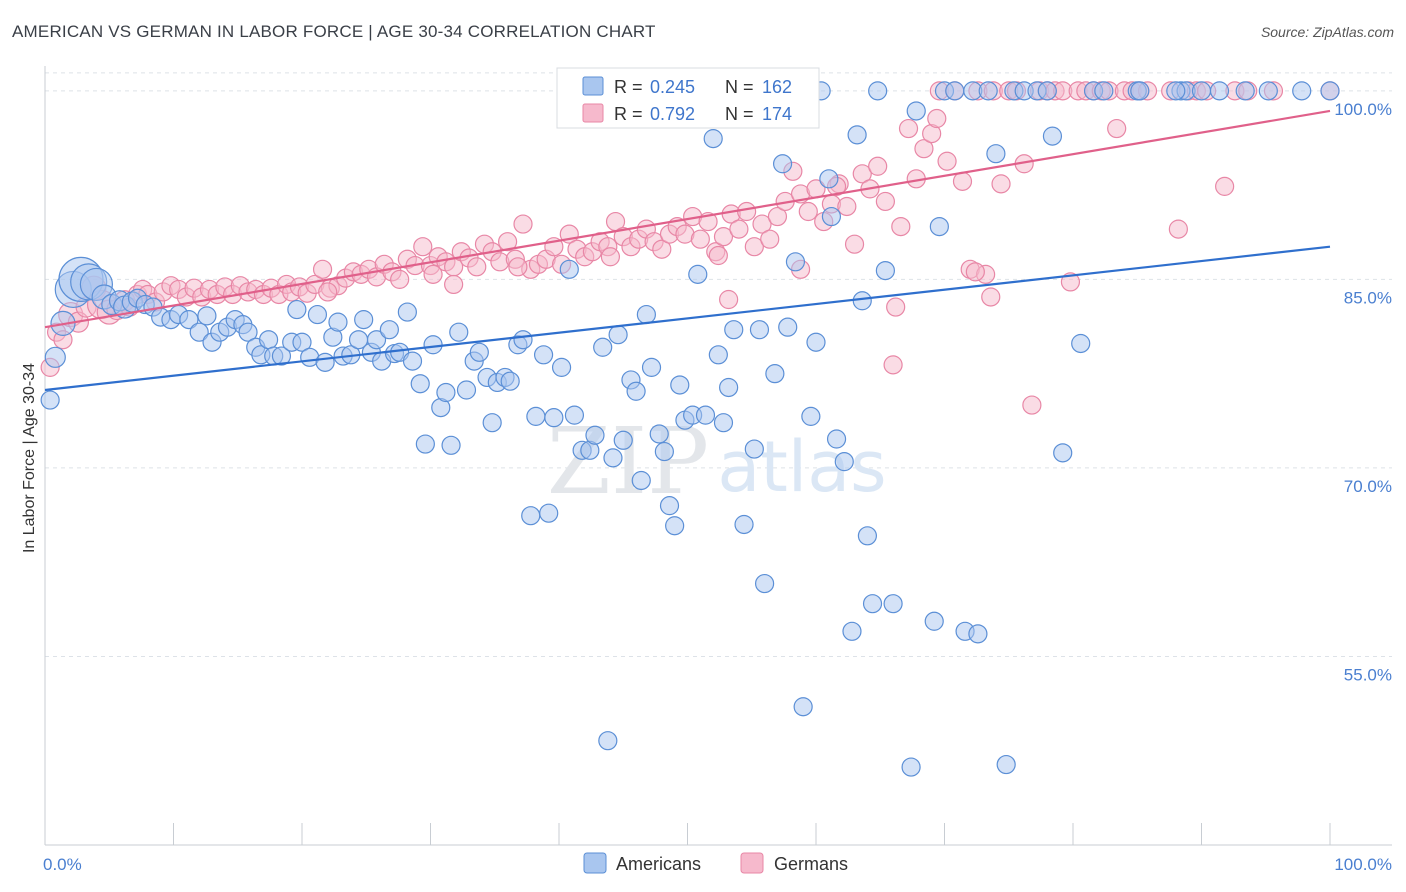 Image resolution: width=1406 pixels, height=892 pixels. I want to click on watermark-atlas: atlas, so click(801, 467).